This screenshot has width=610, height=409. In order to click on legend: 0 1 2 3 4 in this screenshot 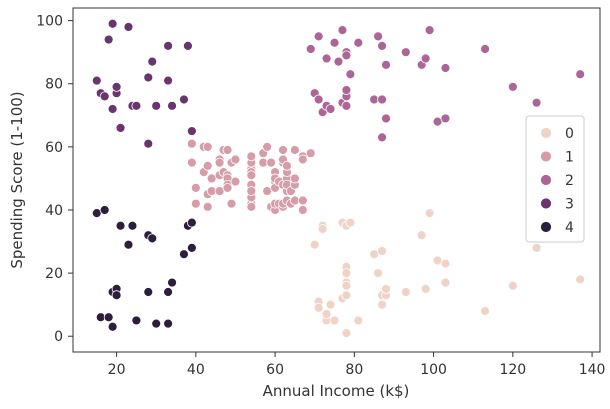, I will do `click(555, 179)`.